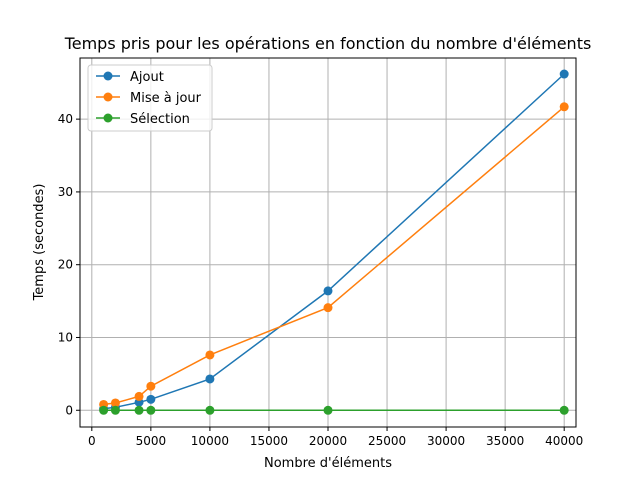 The image size is (640, 480). I want to click on legend-box, so click(150, 98).